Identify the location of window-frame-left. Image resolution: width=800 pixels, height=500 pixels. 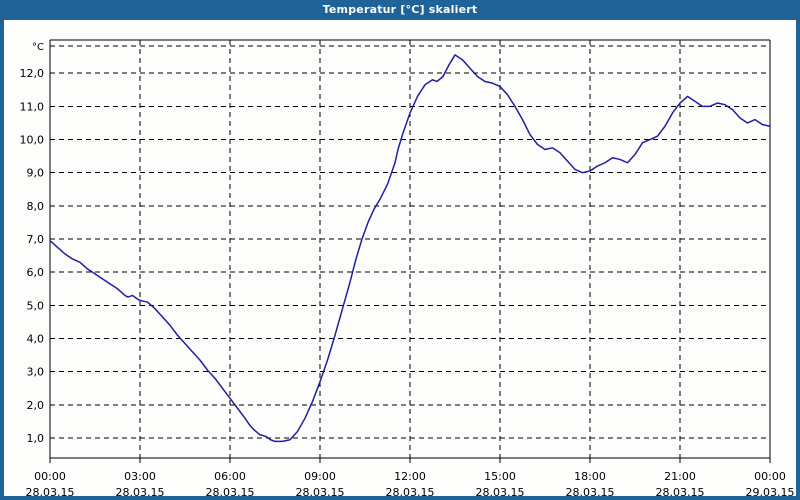
(2, 260).